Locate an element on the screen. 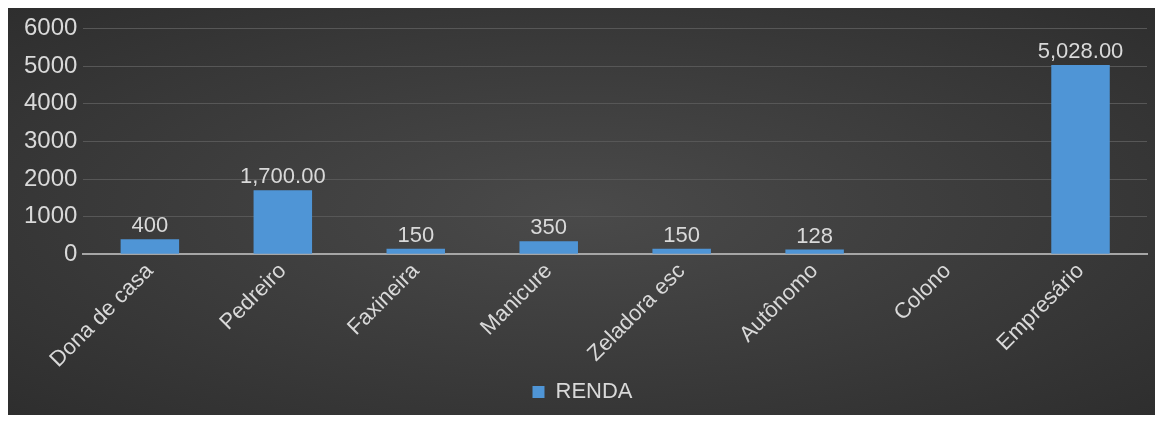 This screenshot has width=1162, height=422. legend-label: RENDA is located at coordinates (594, 391).